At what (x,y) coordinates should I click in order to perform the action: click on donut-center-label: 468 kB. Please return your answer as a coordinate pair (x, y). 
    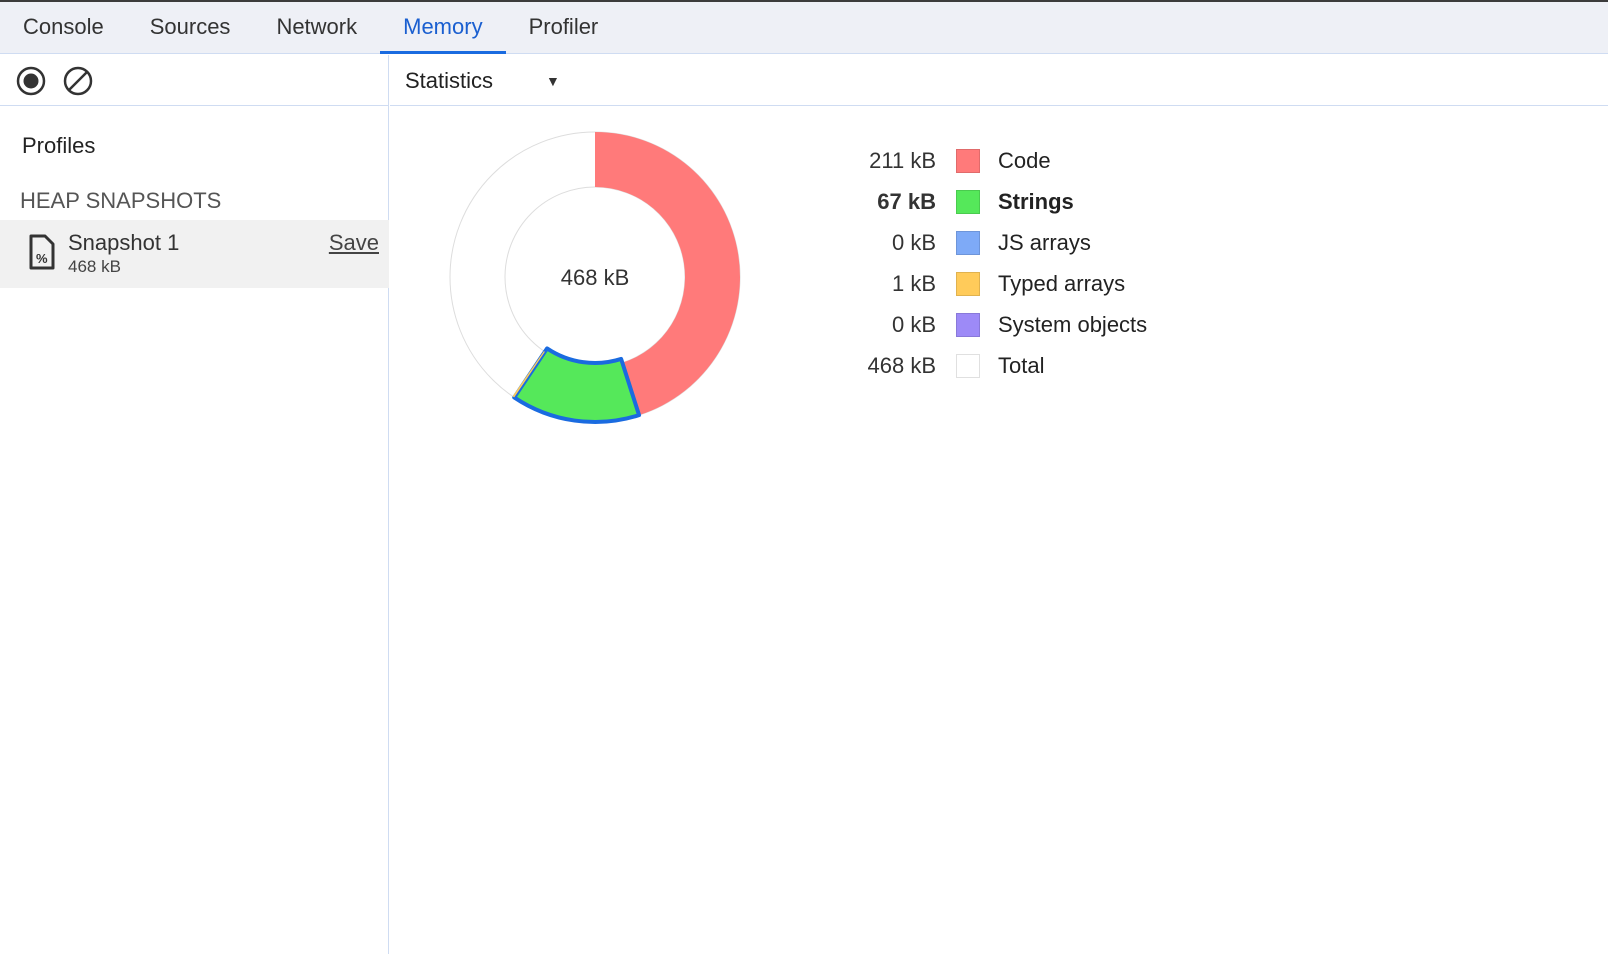
    Looking at the image, I should click on (595, 277).